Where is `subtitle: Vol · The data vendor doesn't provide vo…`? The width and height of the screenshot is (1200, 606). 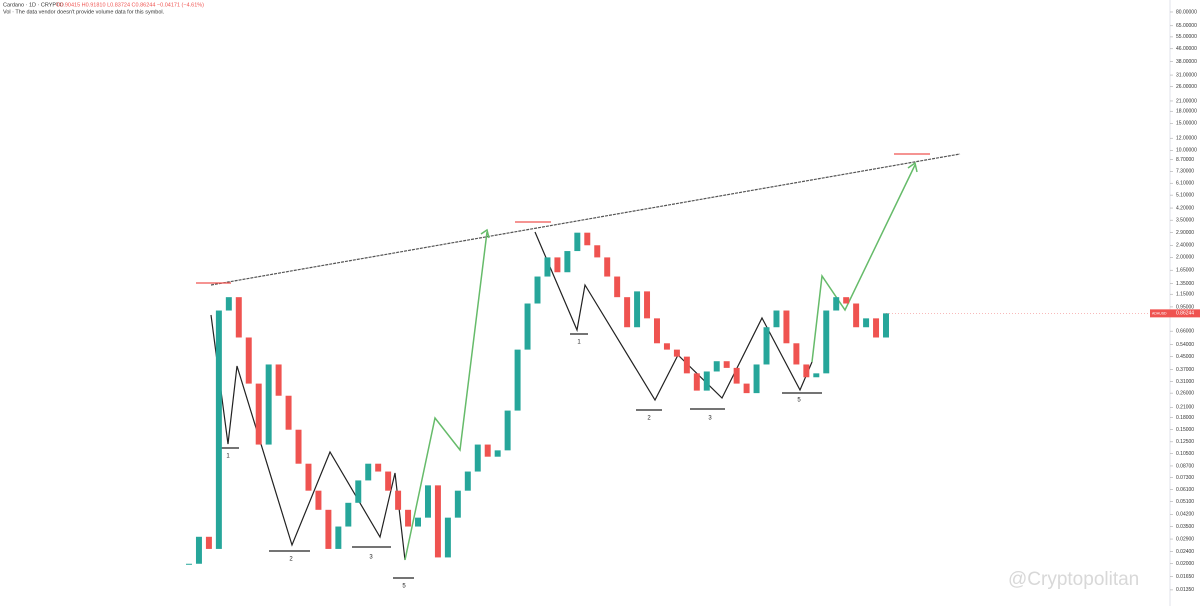
subtitle: Vol · The data vendor doesn't provide vo… is located at coordinates (84, 12).